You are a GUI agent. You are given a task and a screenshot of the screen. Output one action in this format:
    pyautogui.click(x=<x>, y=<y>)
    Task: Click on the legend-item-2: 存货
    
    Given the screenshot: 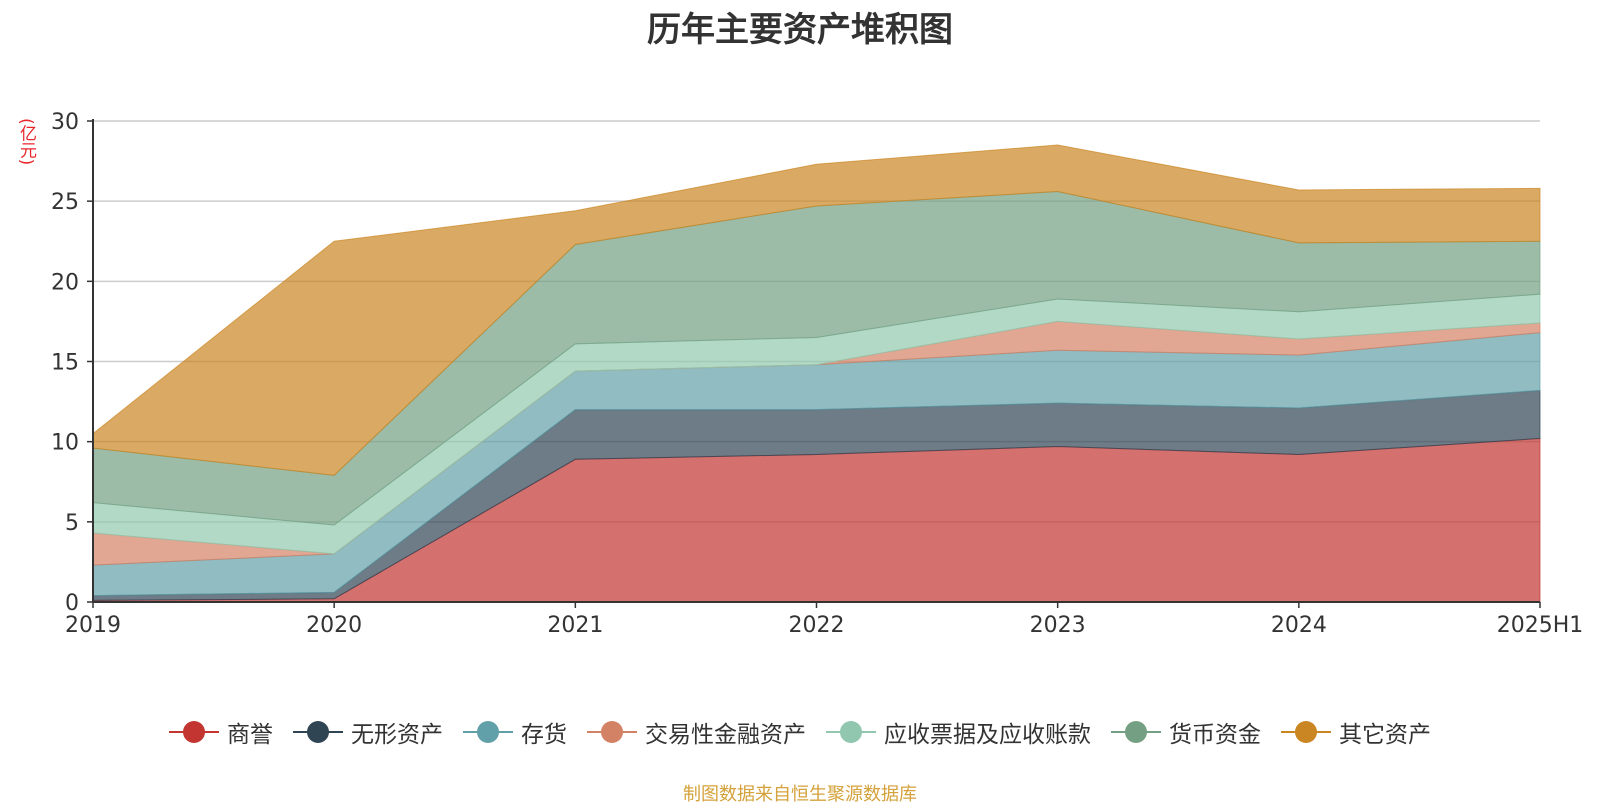 What is the action you would take?
    pyautogui.click(x=515, y=732)
    